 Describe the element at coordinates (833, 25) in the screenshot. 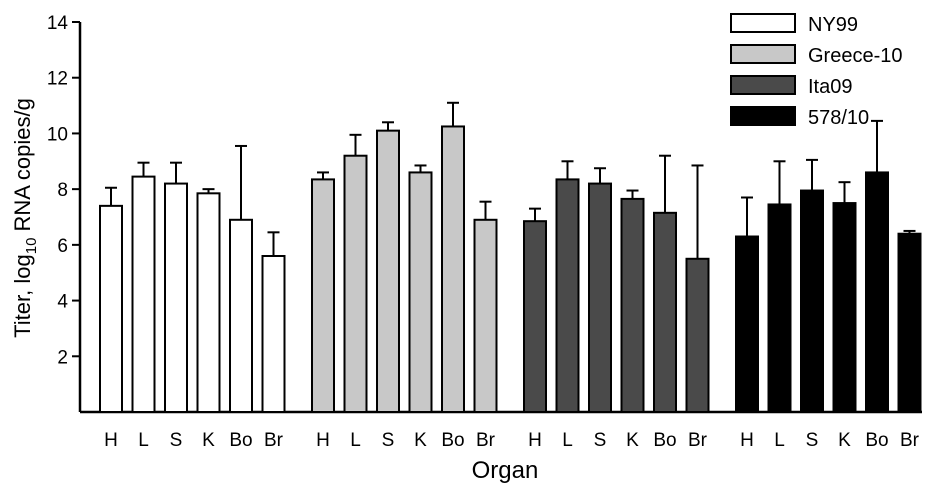

I see `legend-label: NY99` at that location.